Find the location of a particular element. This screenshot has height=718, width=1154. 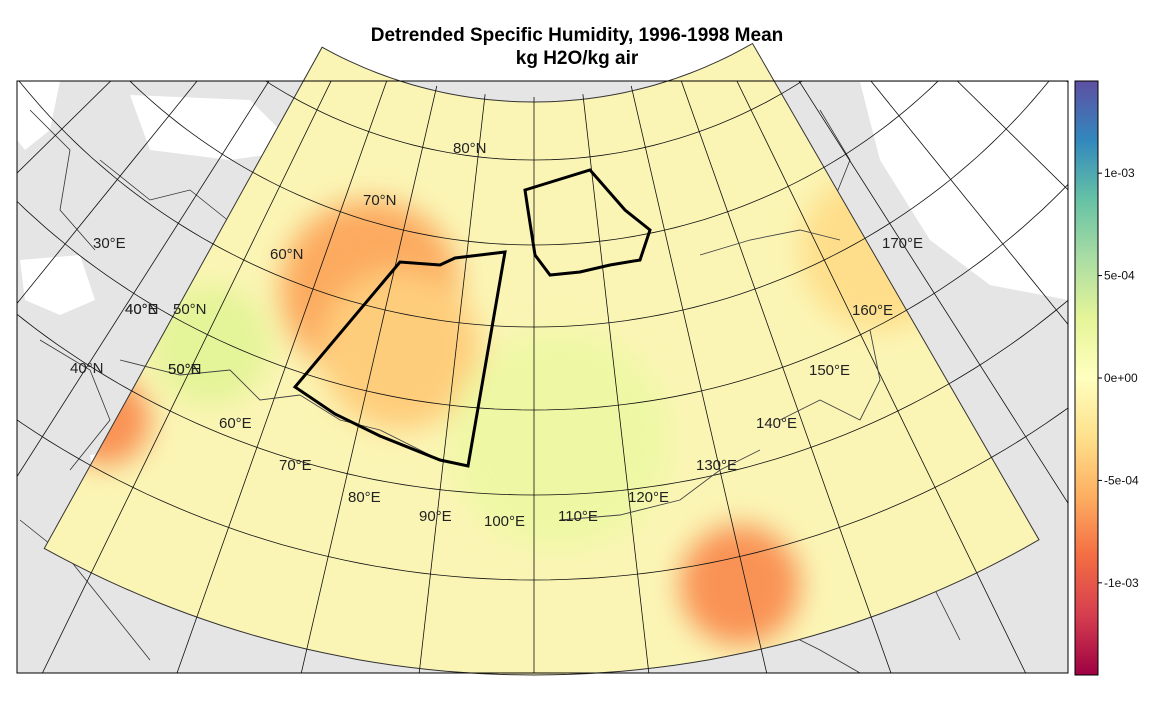

lon-label: 140°E is located at coordinates (776, 423).